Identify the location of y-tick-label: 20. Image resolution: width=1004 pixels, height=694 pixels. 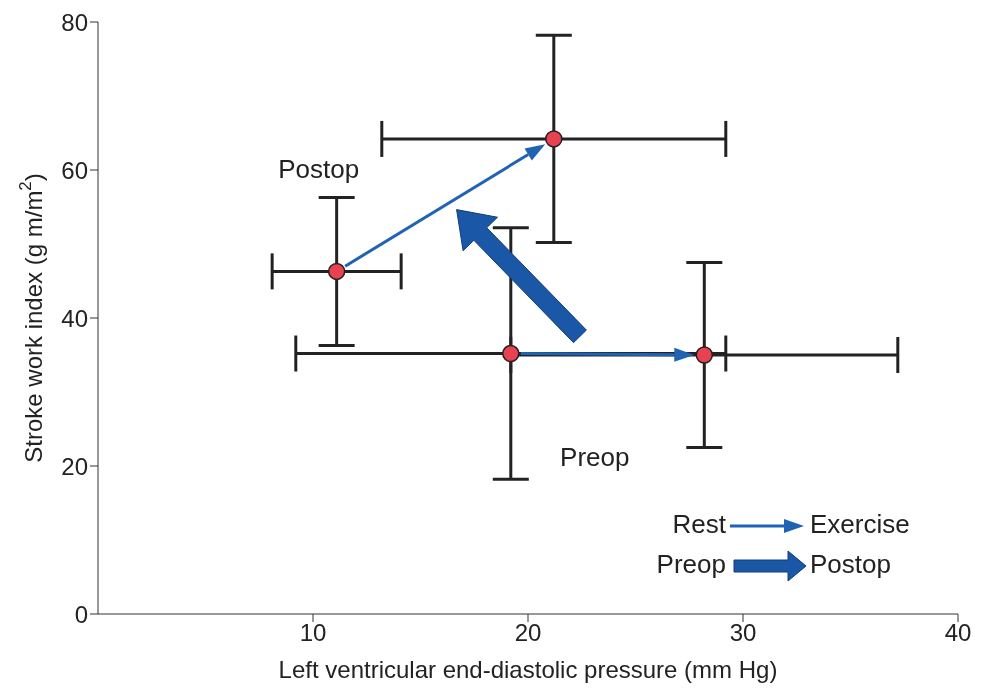
(74, 466).